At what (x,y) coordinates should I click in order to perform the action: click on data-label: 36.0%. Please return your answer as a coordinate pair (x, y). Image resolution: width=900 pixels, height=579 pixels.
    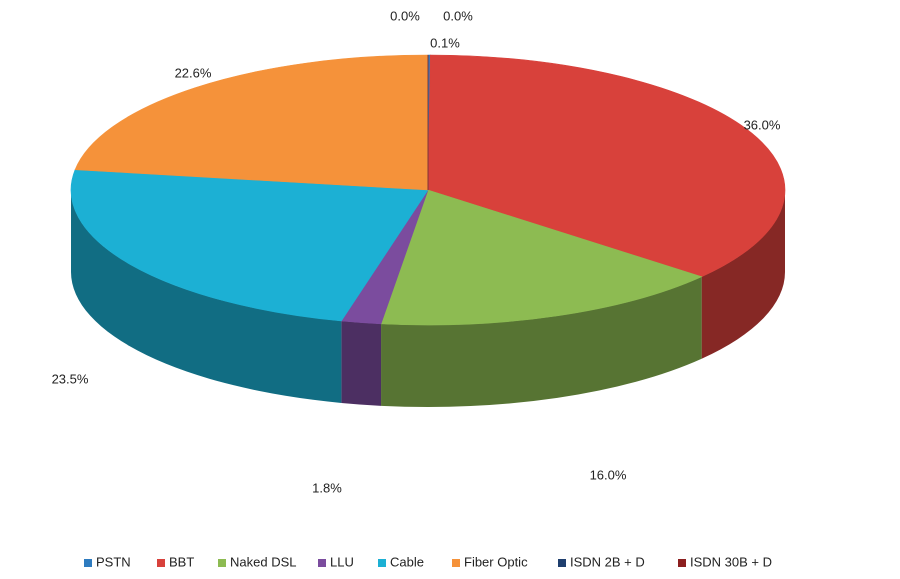
    Looking at the image, I should click on (762, 124).